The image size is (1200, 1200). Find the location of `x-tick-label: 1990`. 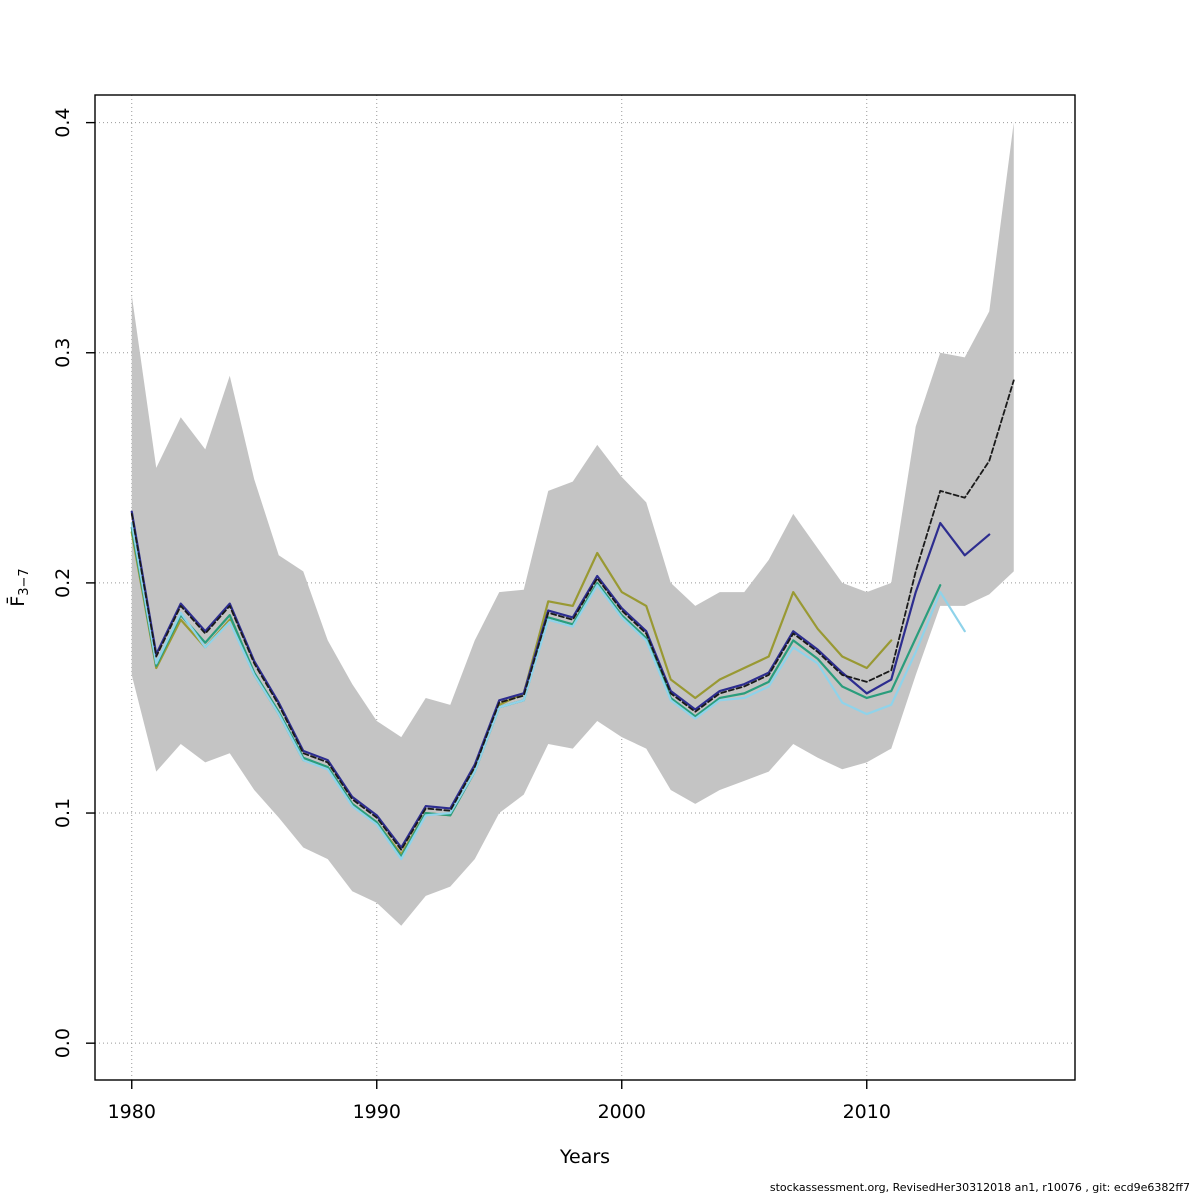

x-tick-label: 1990 is located at coordinates (377, 1112).